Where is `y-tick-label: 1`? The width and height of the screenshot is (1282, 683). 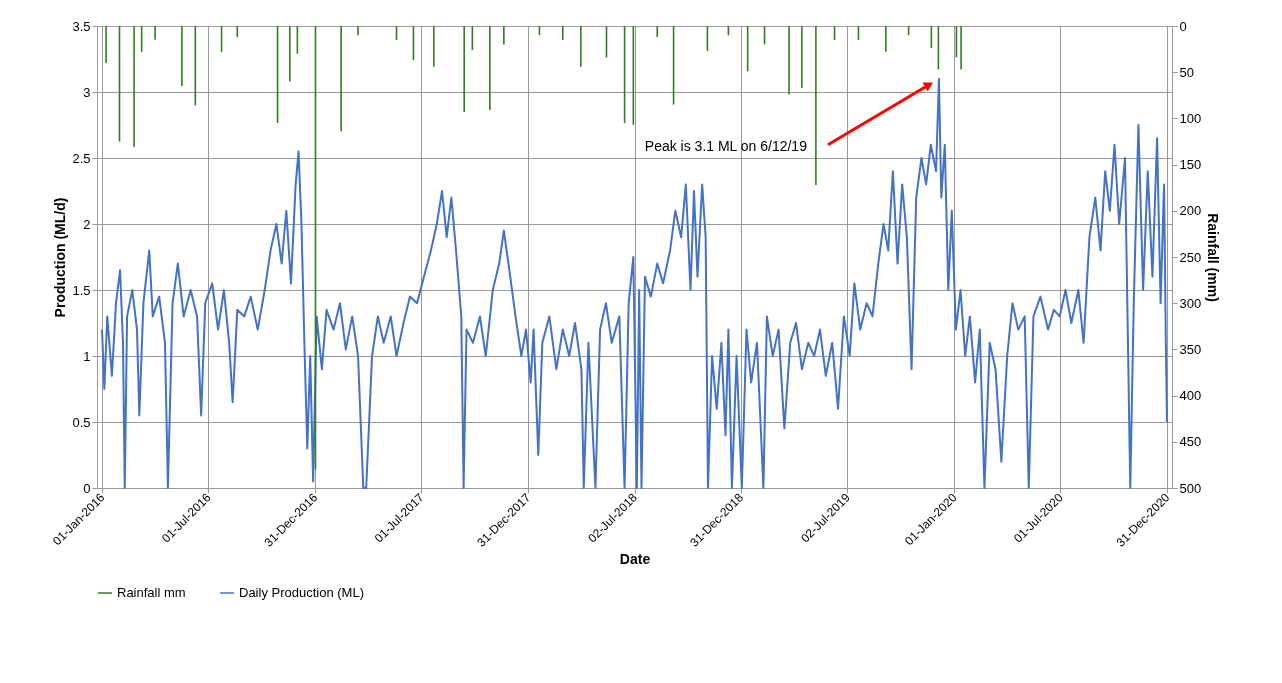 y-tick-label: 1 is located at coordinates (87, 356).